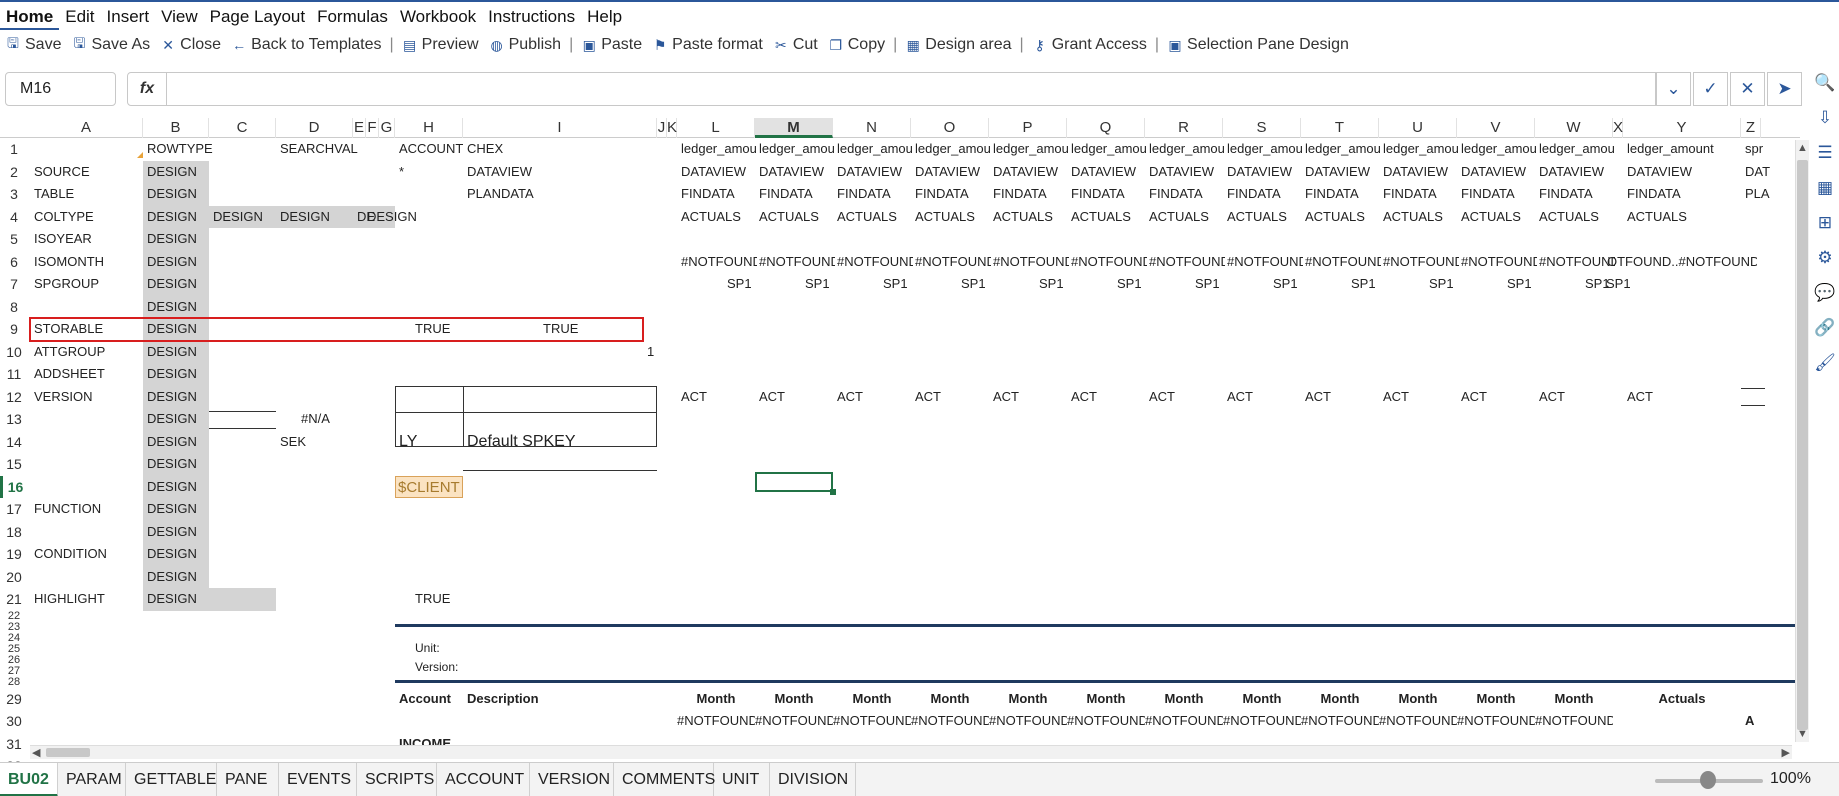 The image size is (1839, 796). What do you see at coordinates (707, 45) in the screenshot?
I see `paste-format-button: ⚑ Paste format` at bounding box center [707, 45].